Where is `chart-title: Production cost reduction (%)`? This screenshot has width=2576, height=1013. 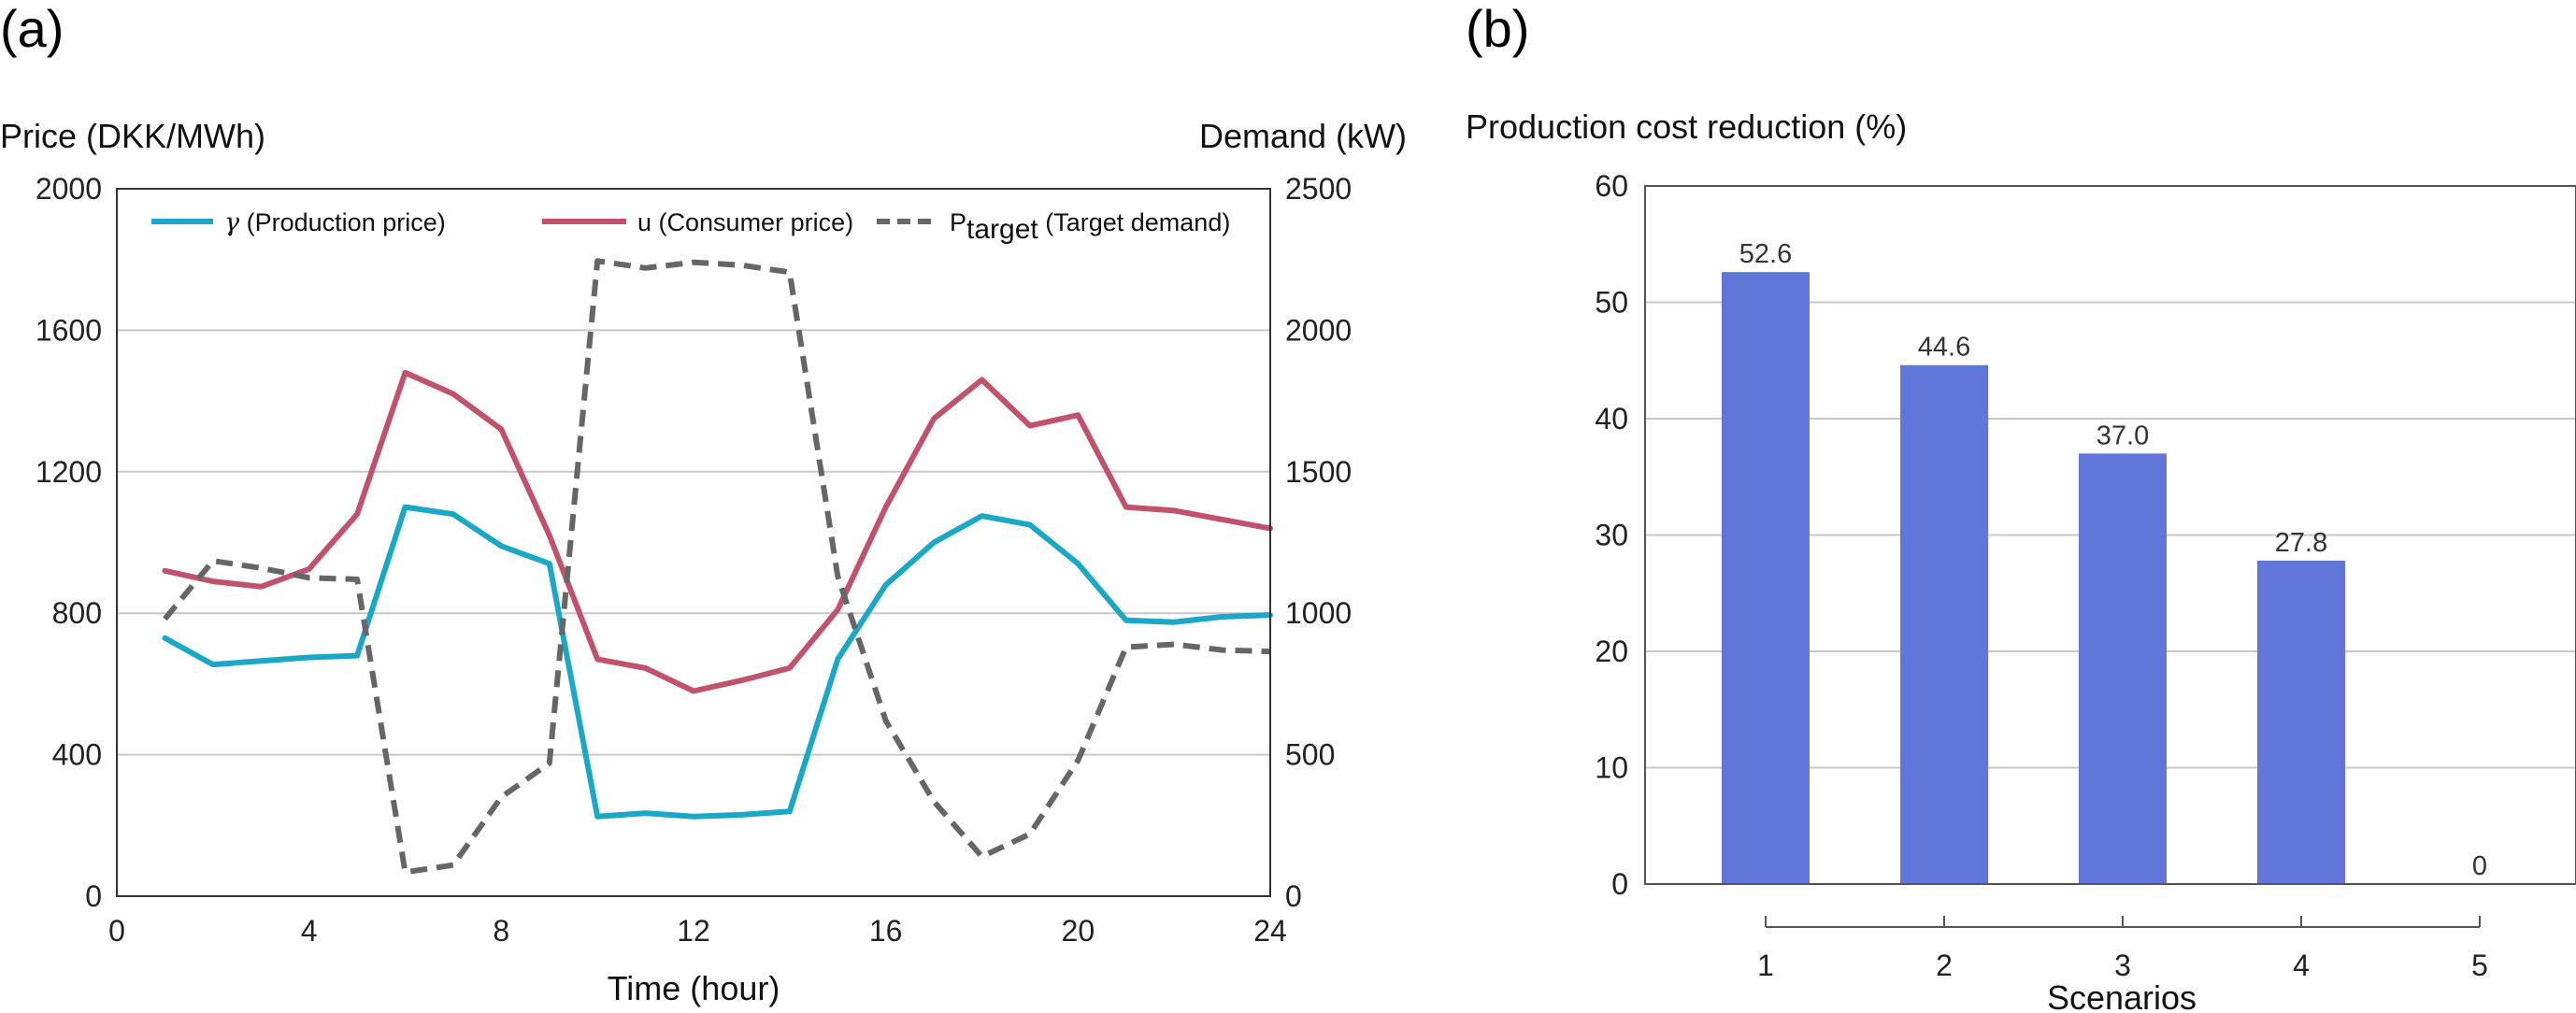 chart-title: Production cost reduction (%) is located at coordinates (1686, 127).